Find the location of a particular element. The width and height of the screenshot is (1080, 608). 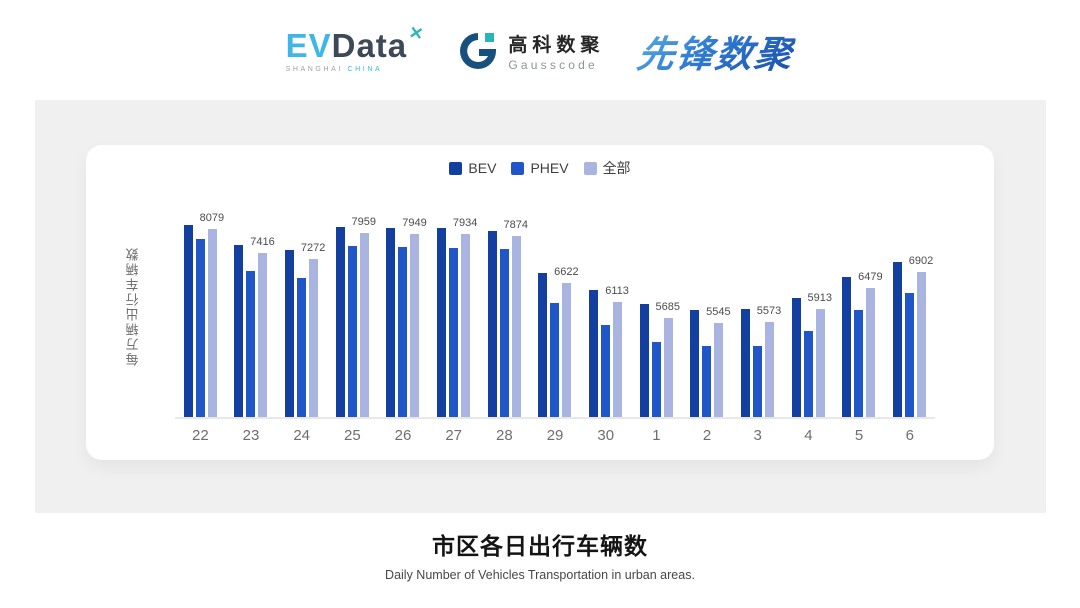

x-tick-label: 26 is located at coordinates (403, 435).